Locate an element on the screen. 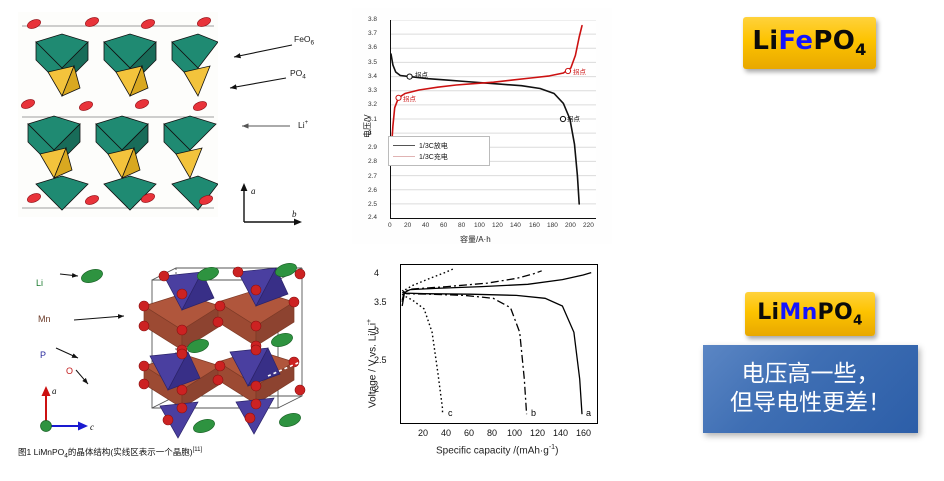  xtick-0: 0 is located at coordinates (390, 225).